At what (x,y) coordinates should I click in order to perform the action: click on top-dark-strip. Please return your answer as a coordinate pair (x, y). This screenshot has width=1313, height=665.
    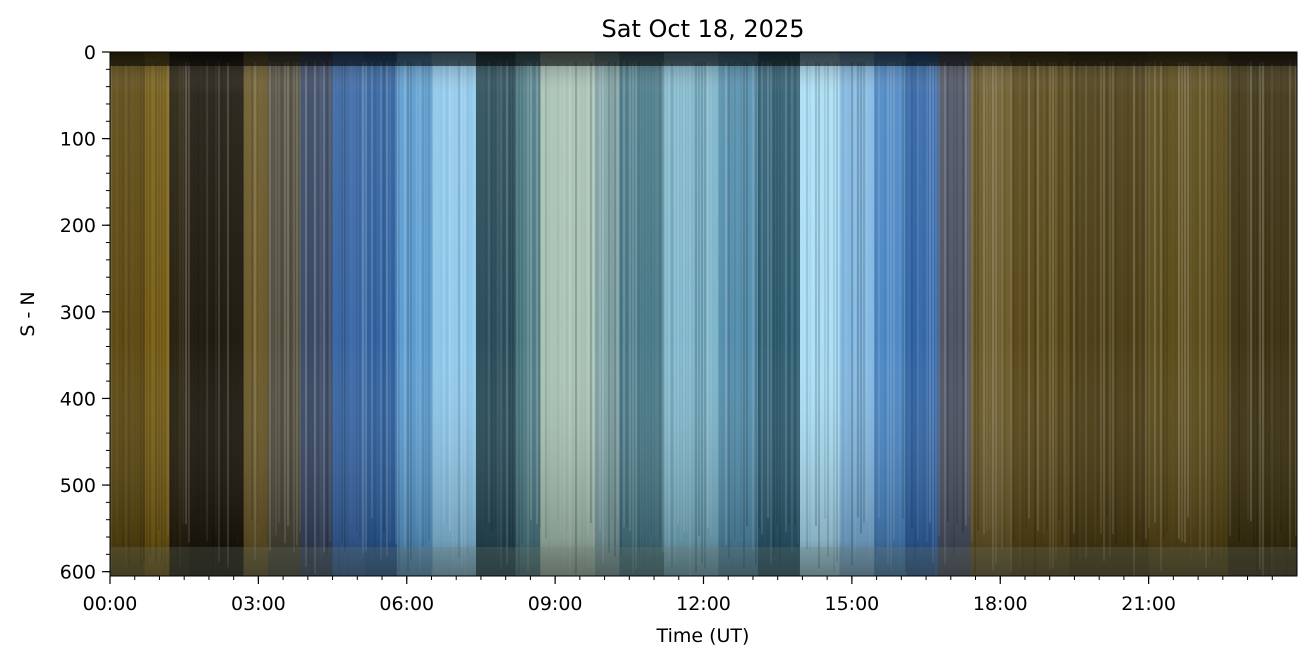
    Looking at the image, I should click on (703, 59).